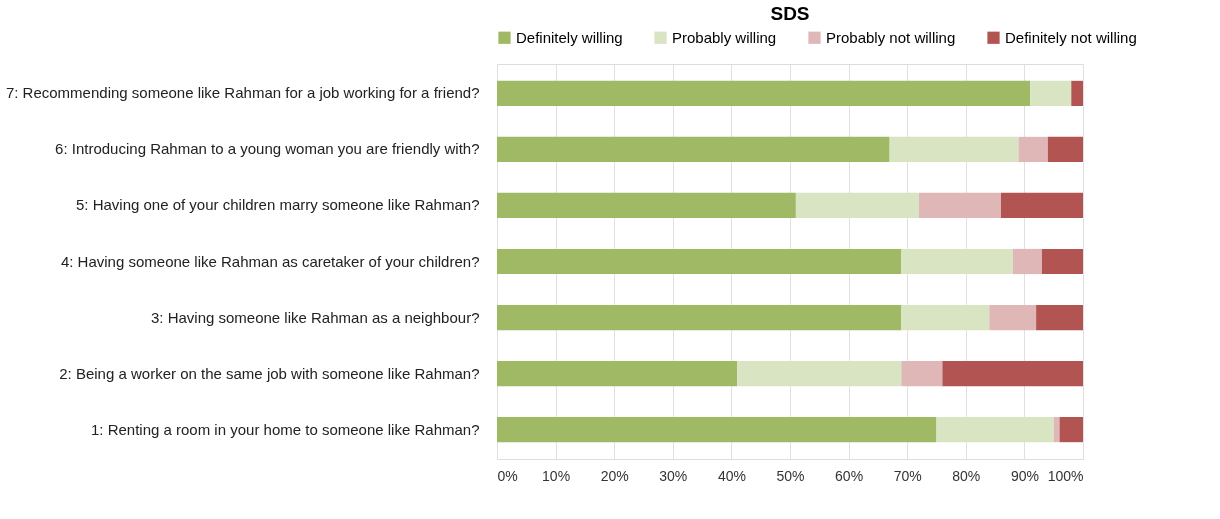  I want to click on legend-label: Probably not willing, so click(891, 37).